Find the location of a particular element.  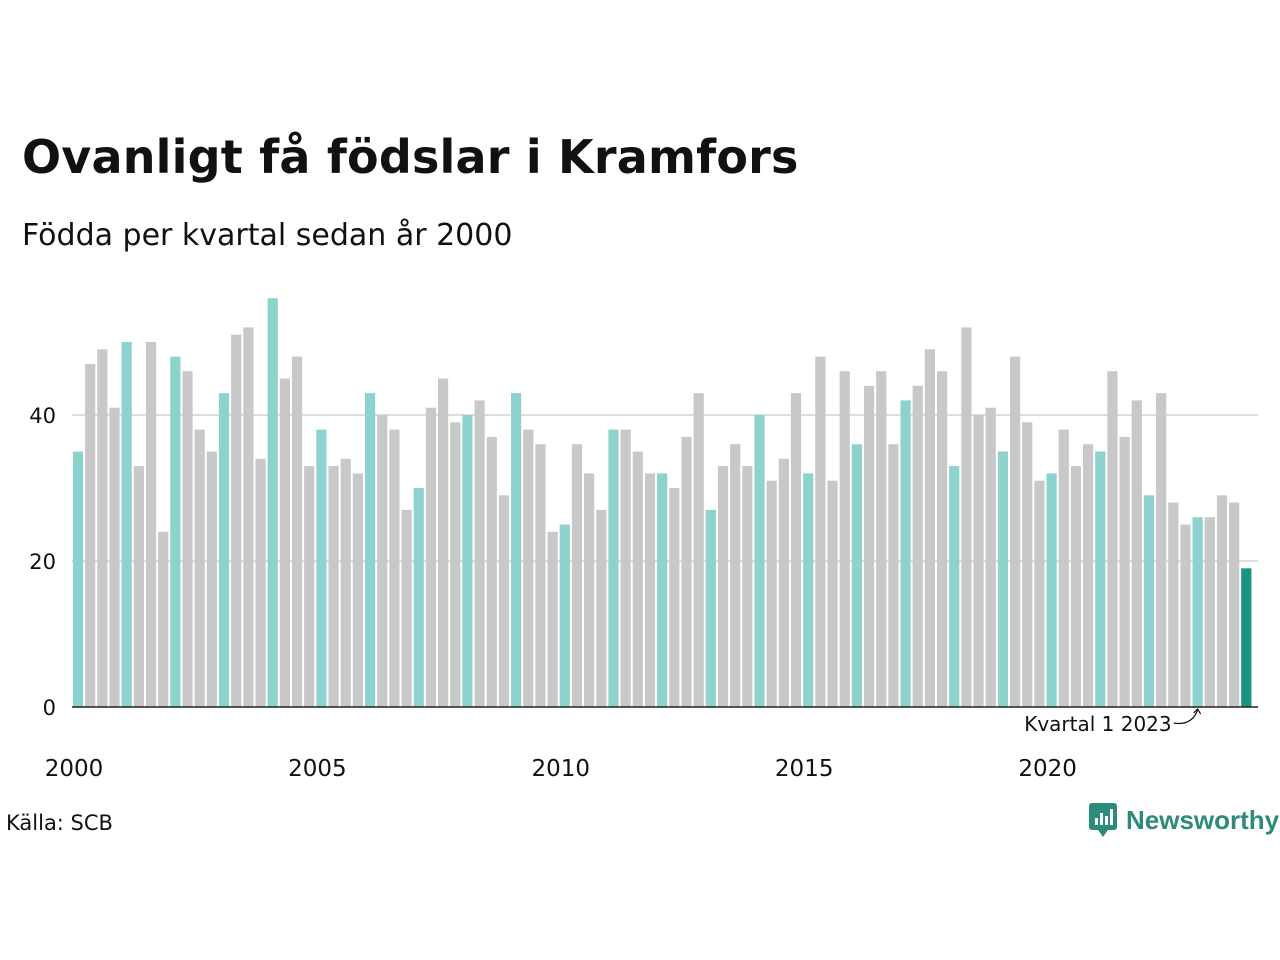

source-note: Källa: SCB is located at coordinates (59, 823).